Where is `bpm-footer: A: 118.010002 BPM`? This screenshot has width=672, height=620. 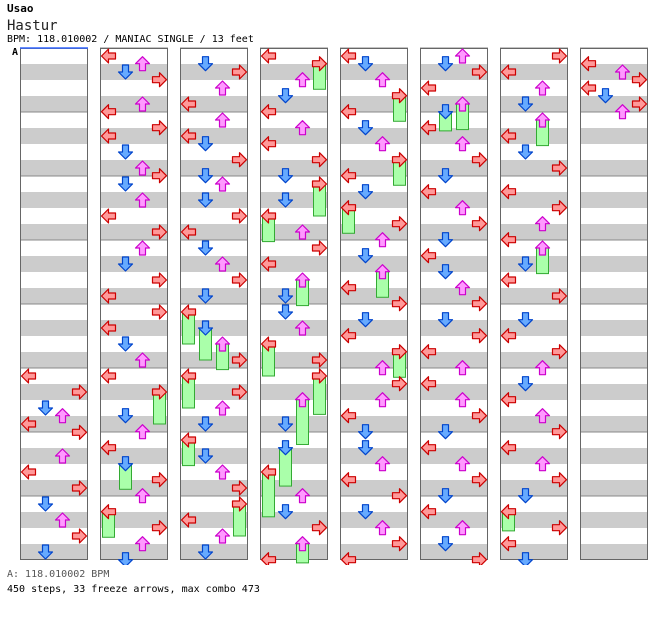
bpm-footer: A: 118.010002 BPM is located at coordinates (58, 574).